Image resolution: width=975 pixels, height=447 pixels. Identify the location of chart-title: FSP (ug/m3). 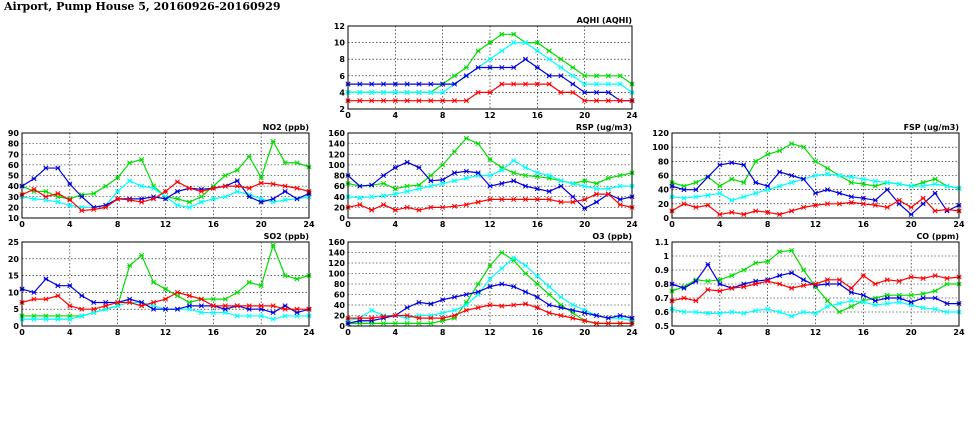
(931, 127).